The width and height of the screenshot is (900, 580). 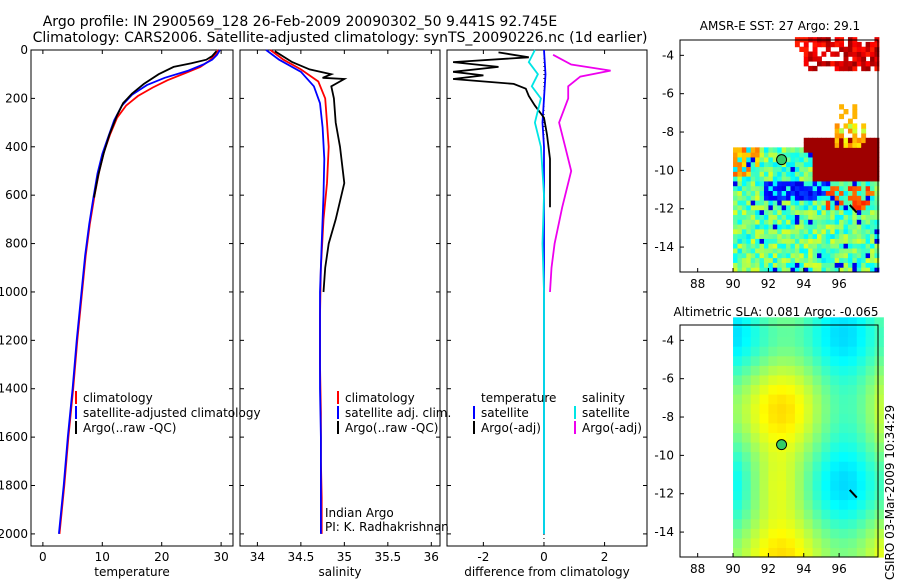 What do you see at coordinates (775, 312) in the screenshot?
I see `sla-map-title: Altimetric SLA: 0.081 Argo: -0.065` at bounding box center [775, 312].